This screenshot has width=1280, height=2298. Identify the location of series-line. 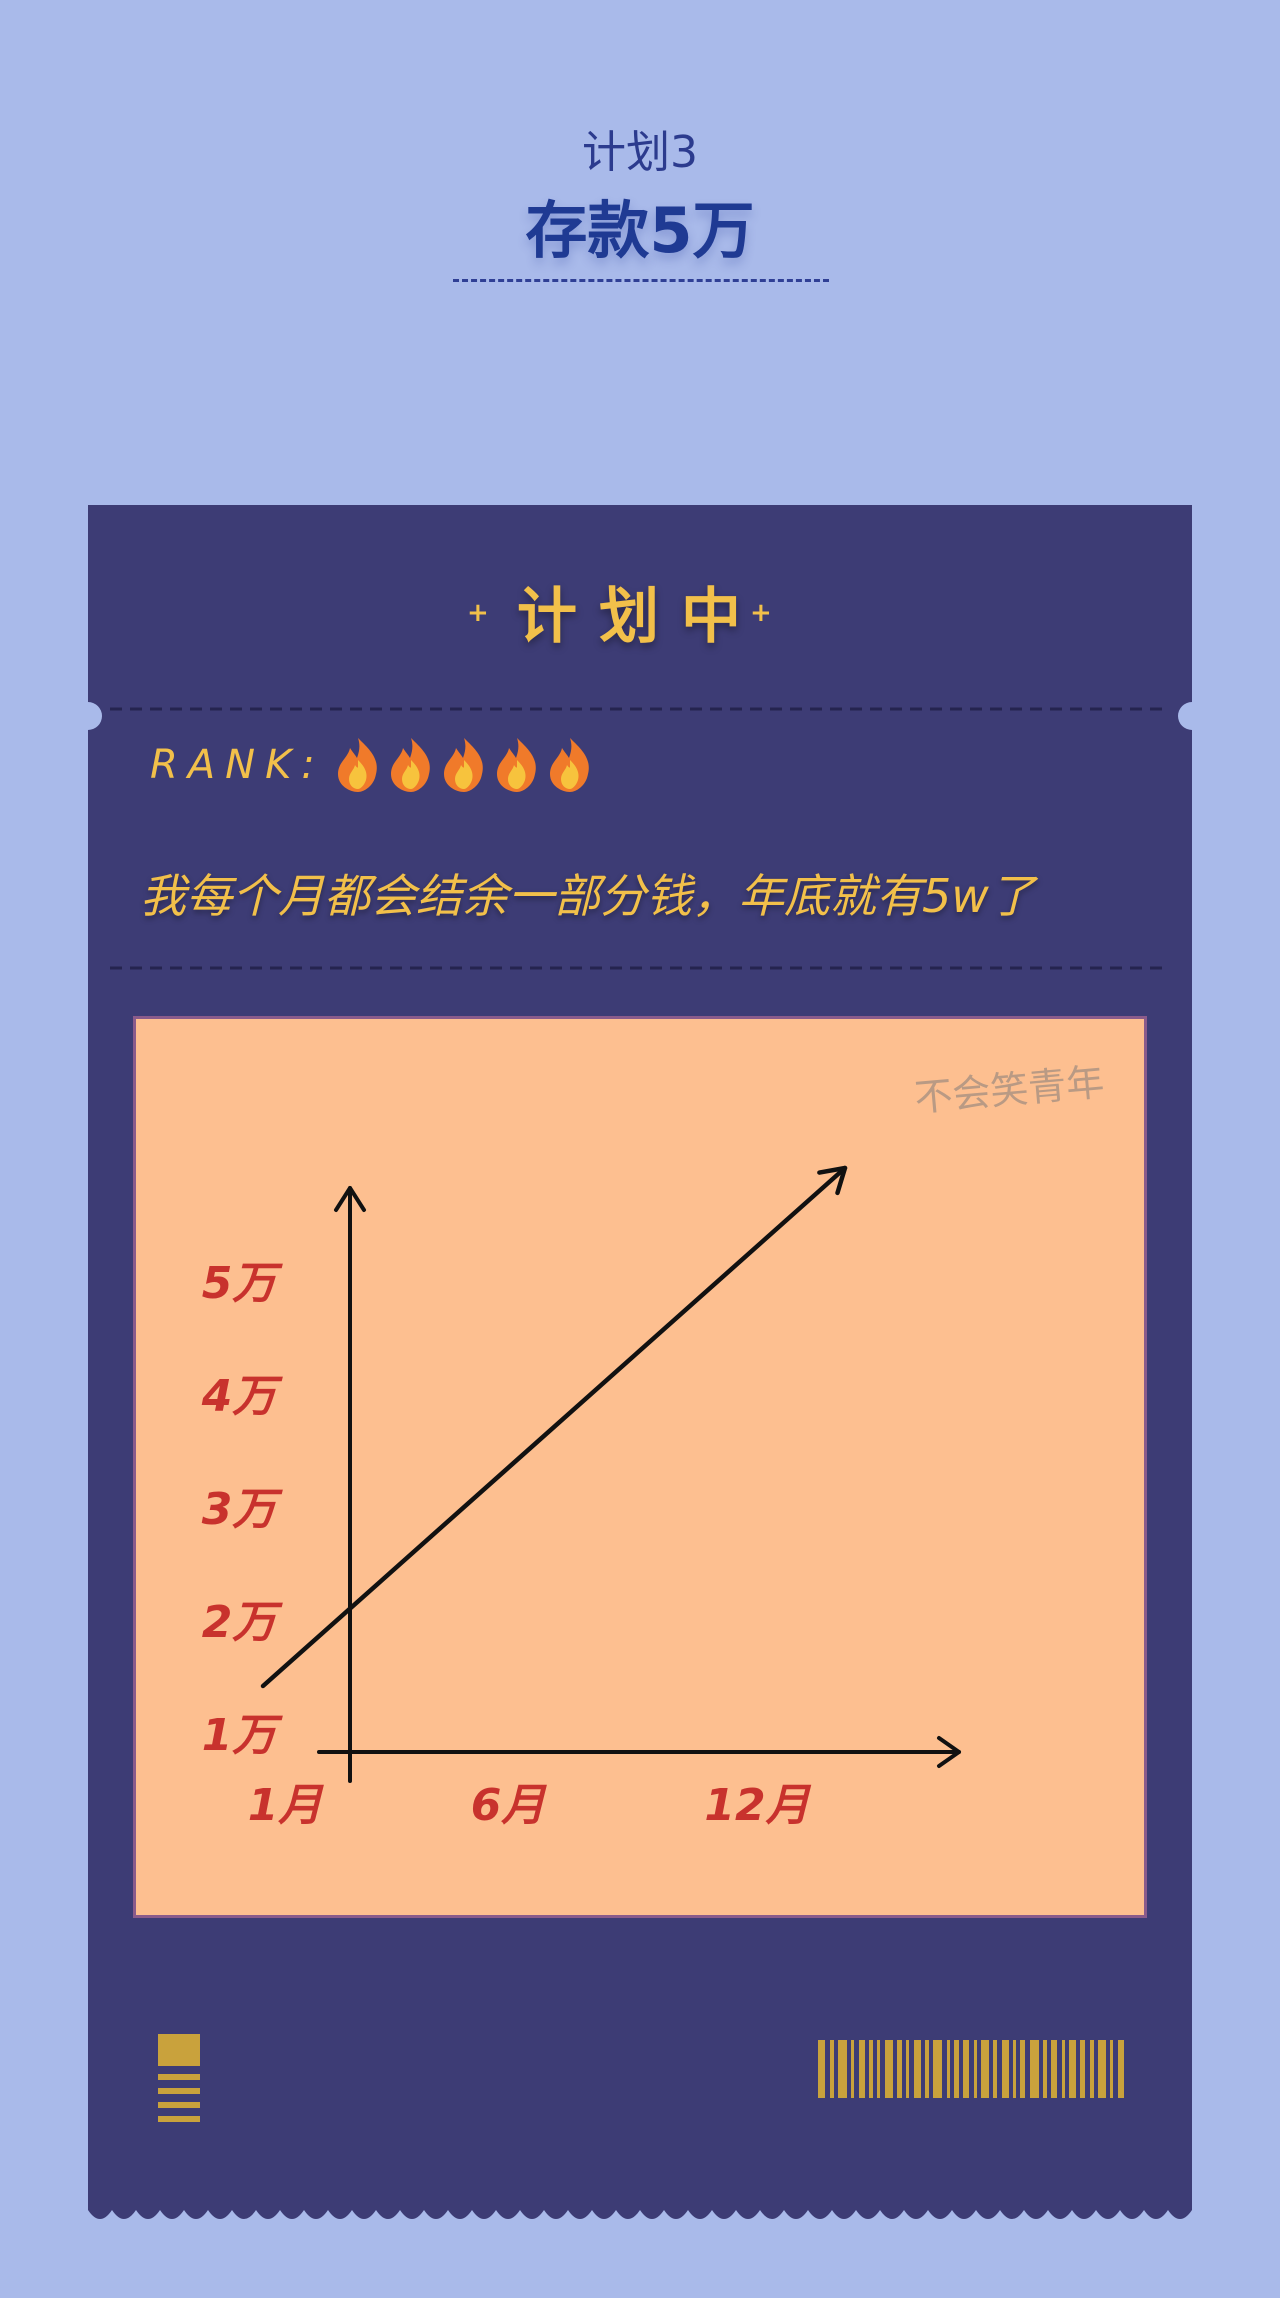
(554, 1427).